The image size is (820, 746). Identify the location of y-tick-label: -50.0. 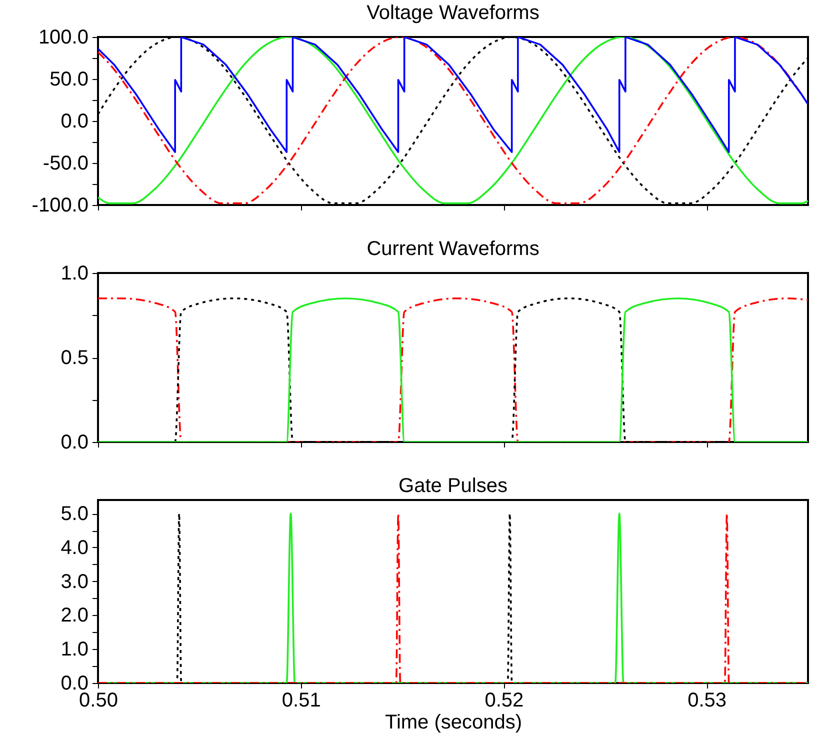
(65, 163).